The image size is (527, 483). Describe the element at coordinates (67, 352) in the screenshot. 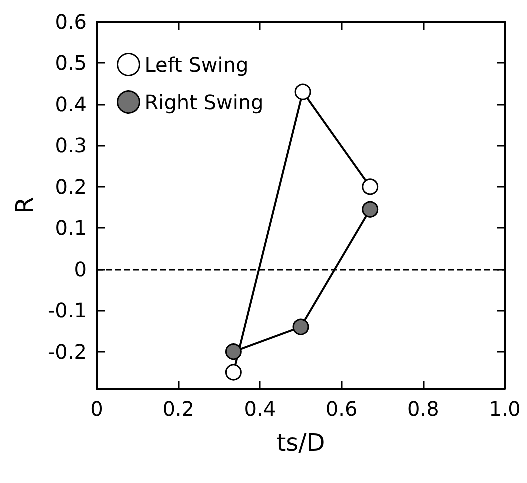

I see `y-tick-label: -0.2` at that location.